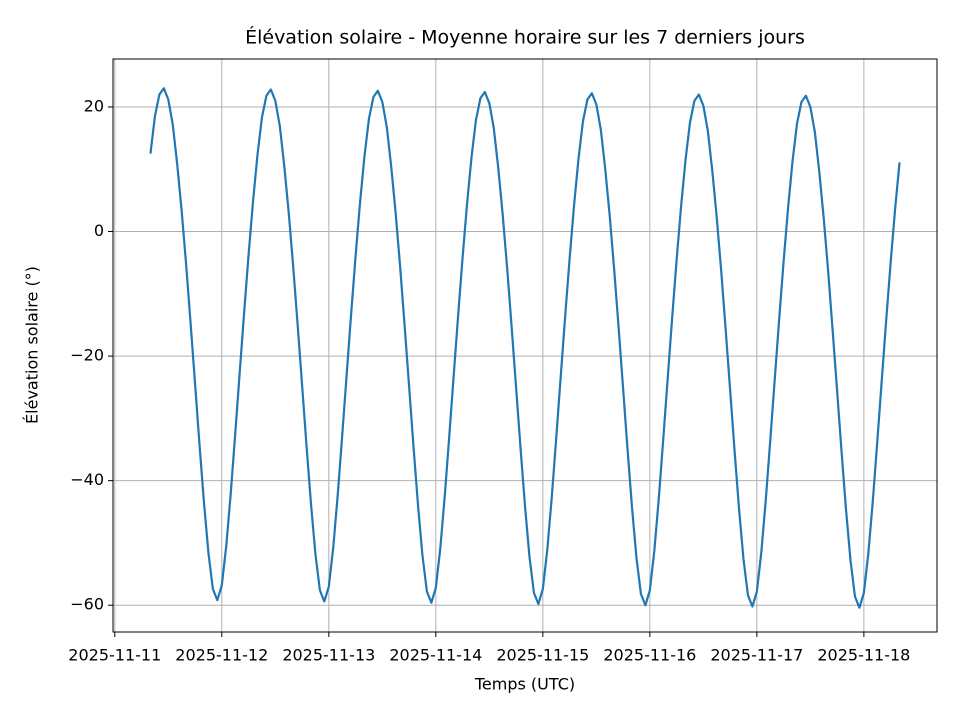 Image resolution: width=960 pixels, height=720 pixels. I want to click on y-tick-label: 0, so click(99, 230).